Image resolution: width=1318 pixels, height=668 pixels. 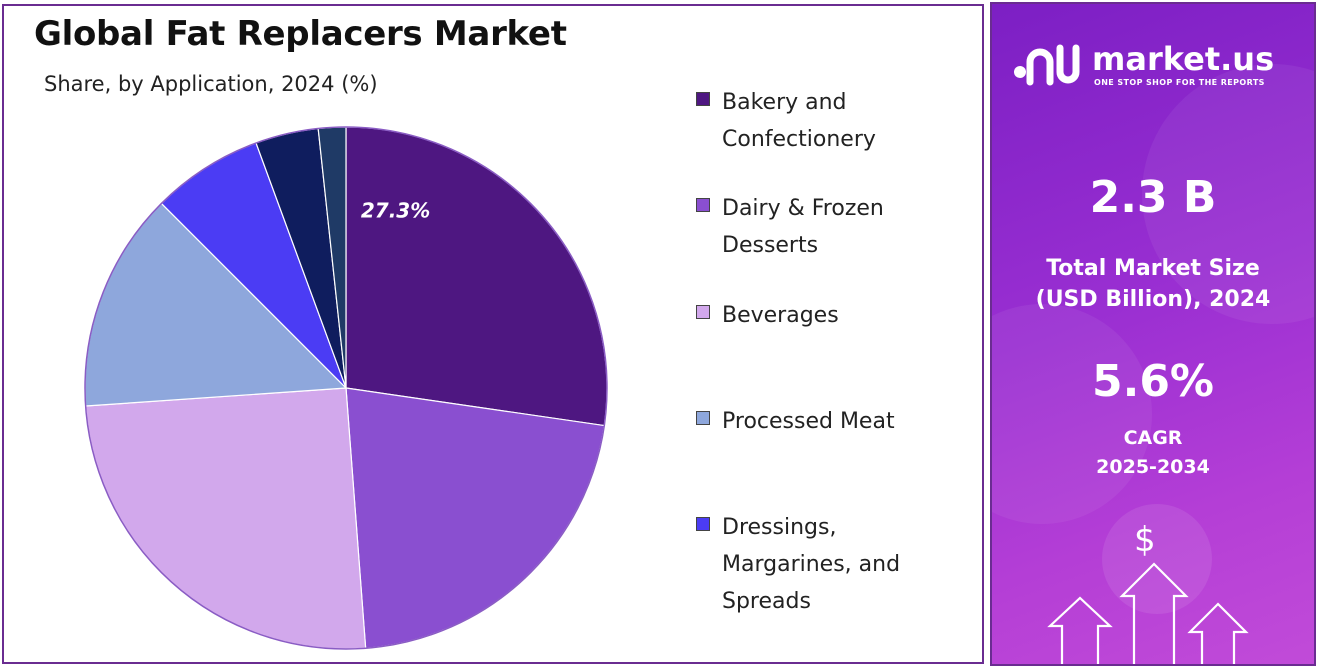 What do you see at coordinates (803, 227) in the screenshot?
I see `legend-label: Dairy & Frozen Desserts` at bounding box center [803, 227].